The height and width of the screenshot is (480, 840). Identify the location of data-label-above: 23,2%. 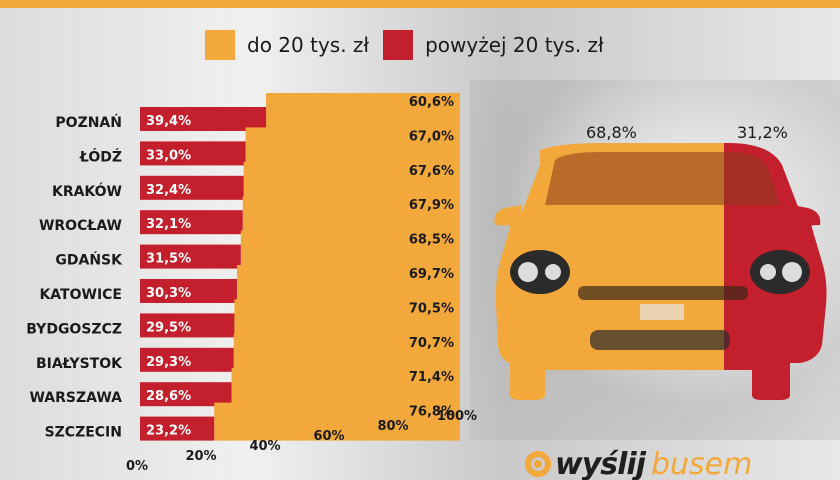
(168, 431).